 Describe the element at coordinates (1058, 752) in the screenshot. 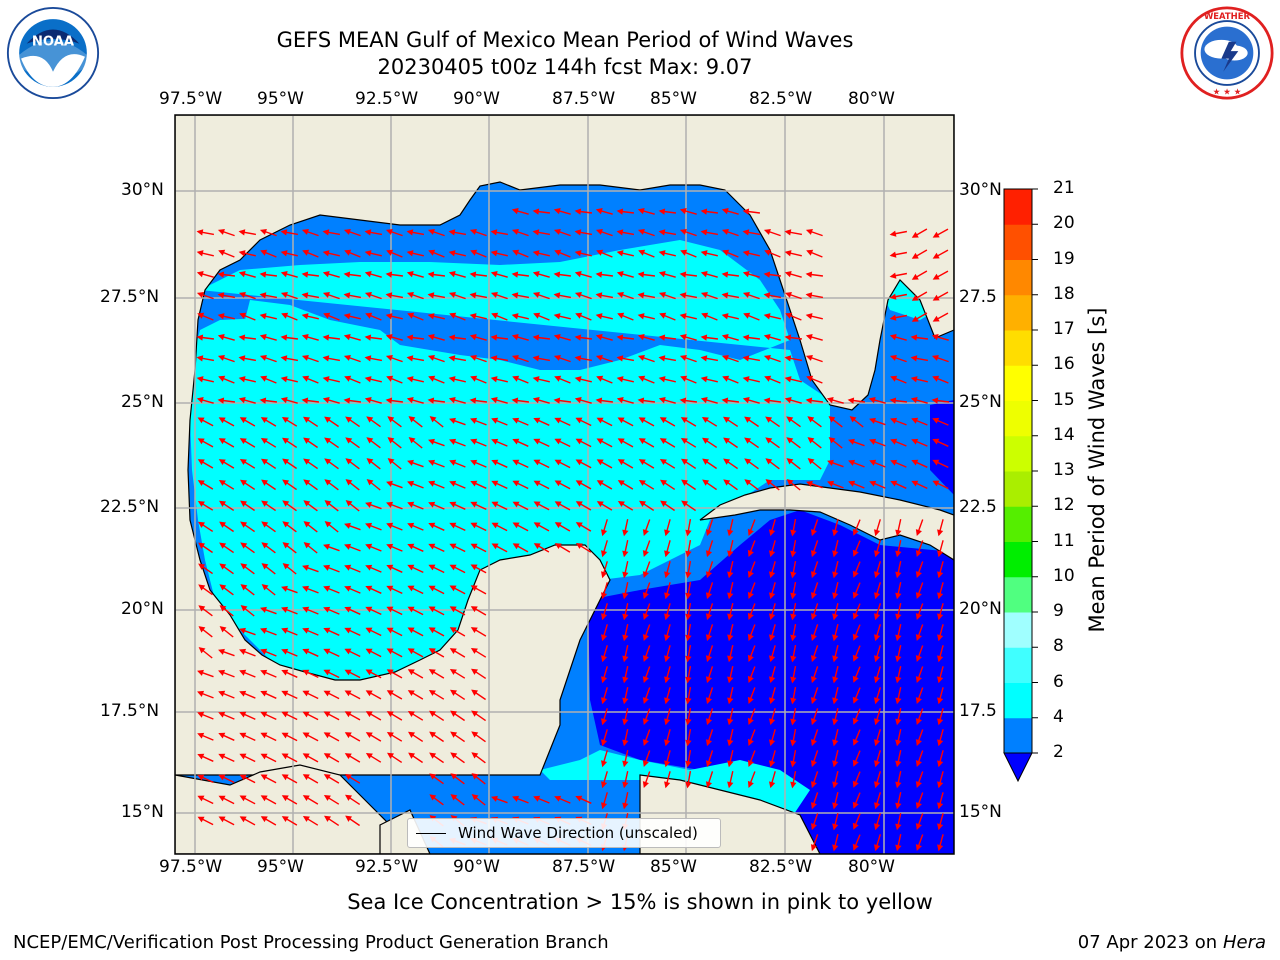

I see `colorbar-tick-label: 2` at that location.